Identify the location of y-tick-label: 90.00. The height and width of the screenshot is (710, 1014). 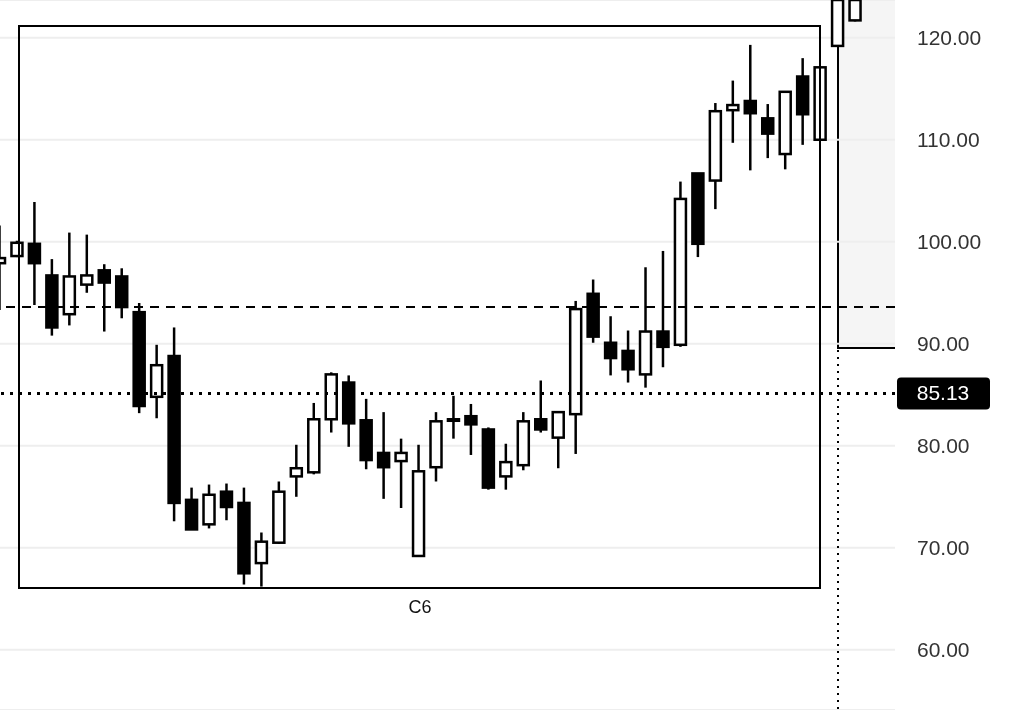
(943, 344).